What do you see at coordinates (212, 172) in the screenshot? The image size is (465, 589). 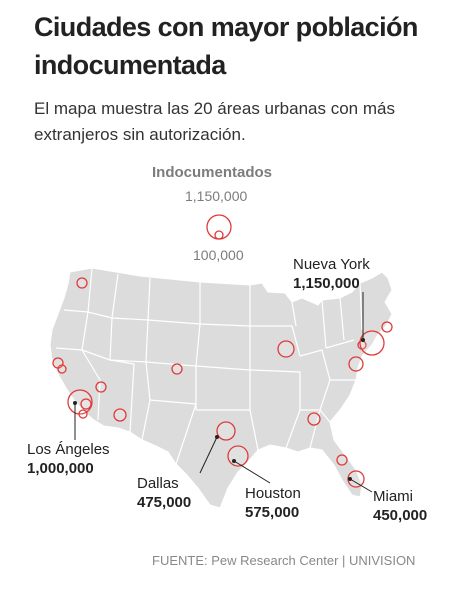 I see `legend-title: Indocumentados` at bounding box center [212, 172].